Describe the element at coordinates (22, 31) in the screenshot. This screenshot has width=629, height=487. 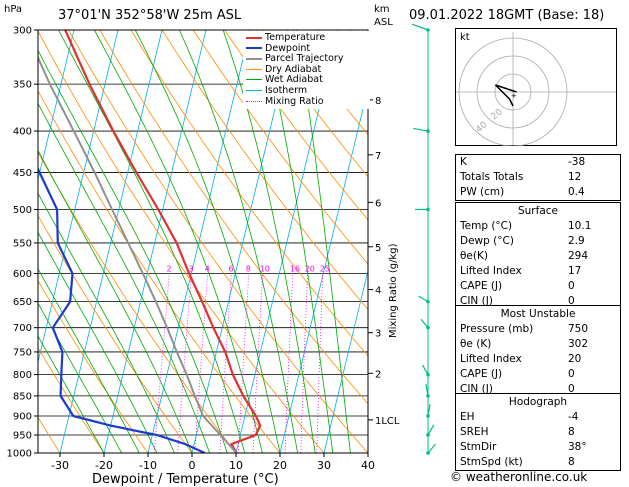
I see `pressure-tick-label: 300` at that location.